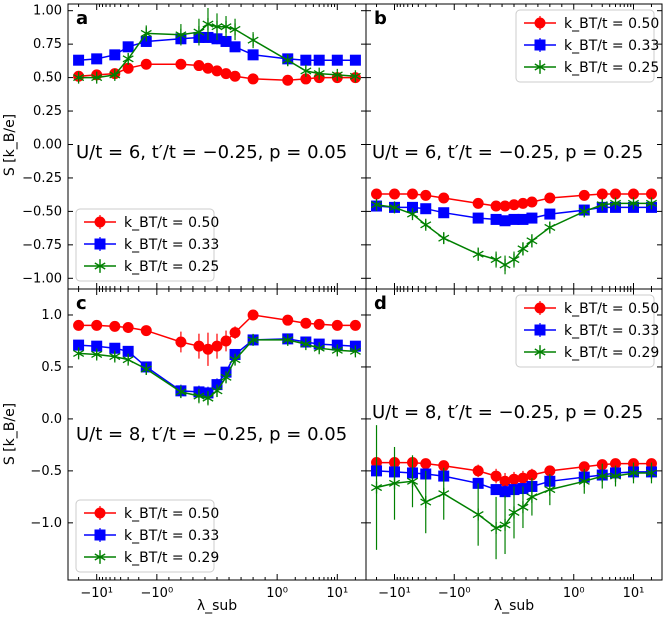 This screenshot has height=619, width=665. I want to click on panel-d-xtick-label: −10¹, so click(394, 593).